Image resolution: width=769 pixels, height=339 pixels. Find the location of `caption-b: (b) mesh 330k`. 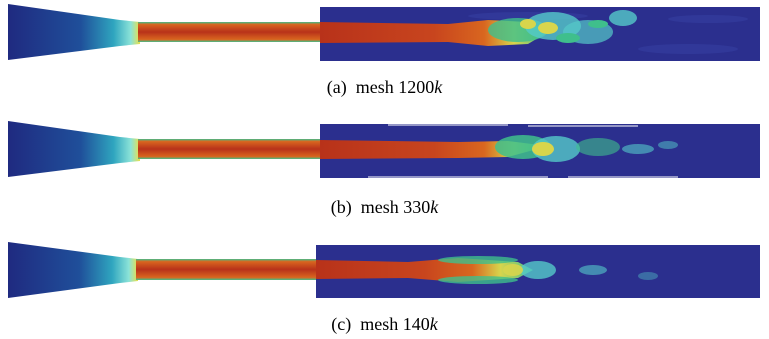

caption-b: (b) mesh 330k is located at coordinates (384, 207).